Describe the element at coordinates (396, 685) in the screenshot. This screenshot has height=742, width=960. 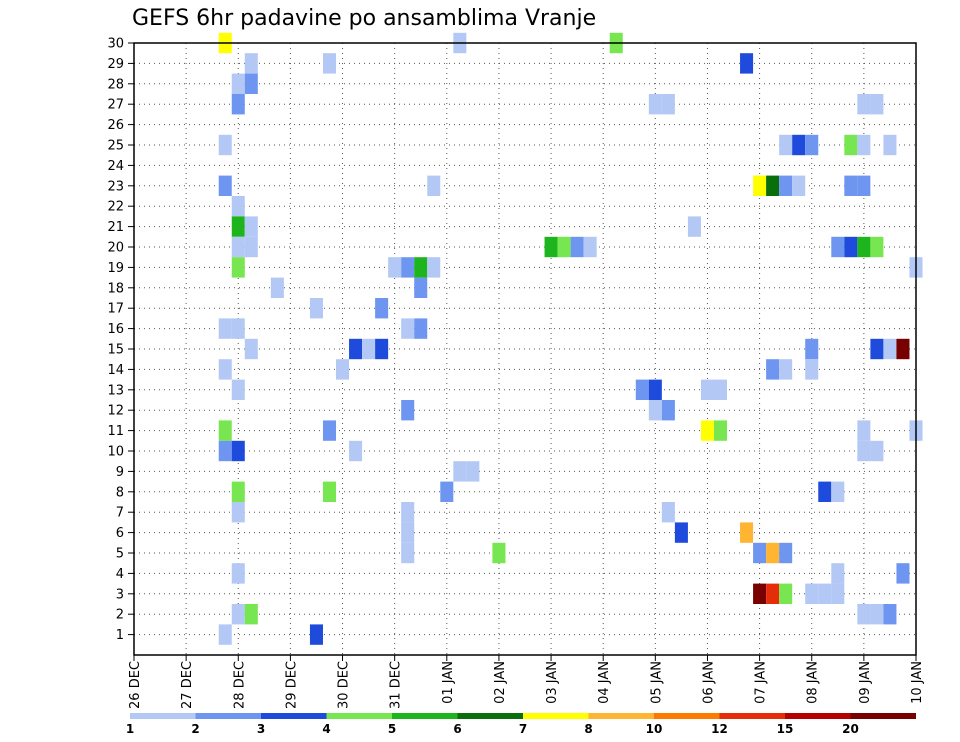
I see `x-tick-label: 31 DEC` at that location.